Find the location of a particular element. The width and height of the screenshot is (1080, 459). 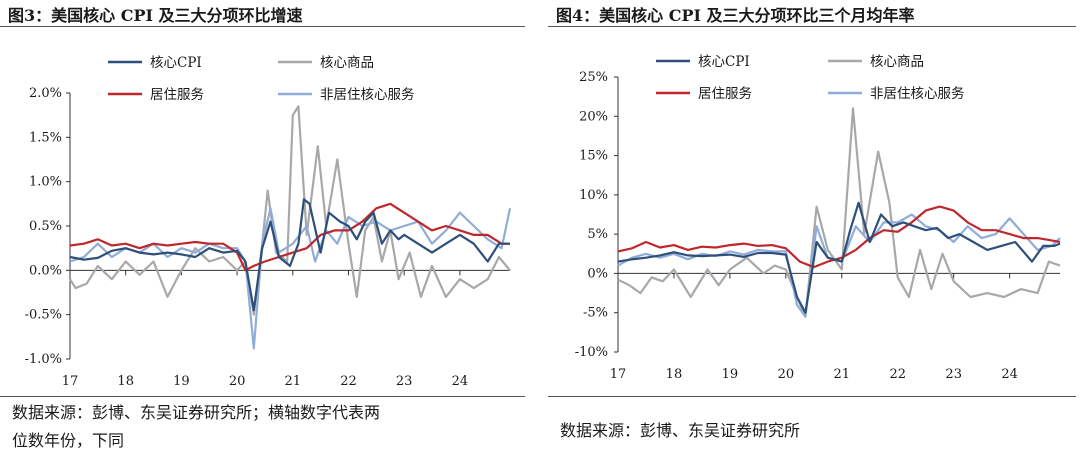

y-tick-label: 0.5% is located at coordinates (45, 226).